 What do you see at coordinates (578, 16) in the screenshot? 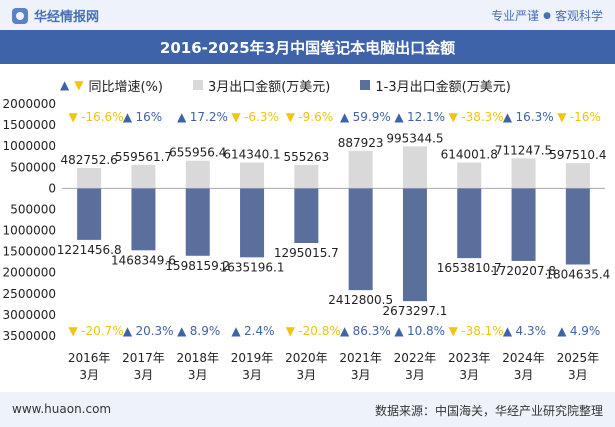
I see `header-link-objective: 客观科学` at bounding box center [578, 16].